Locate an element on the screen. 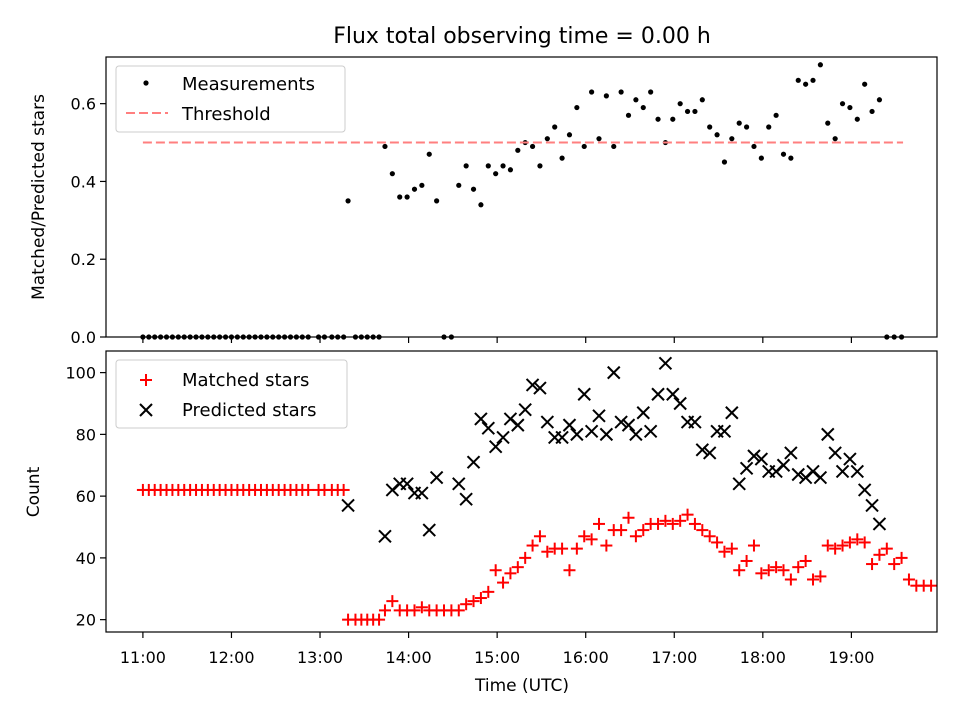  bottom-x-tick-label: 11:00 is located at coordinates (143, 657).